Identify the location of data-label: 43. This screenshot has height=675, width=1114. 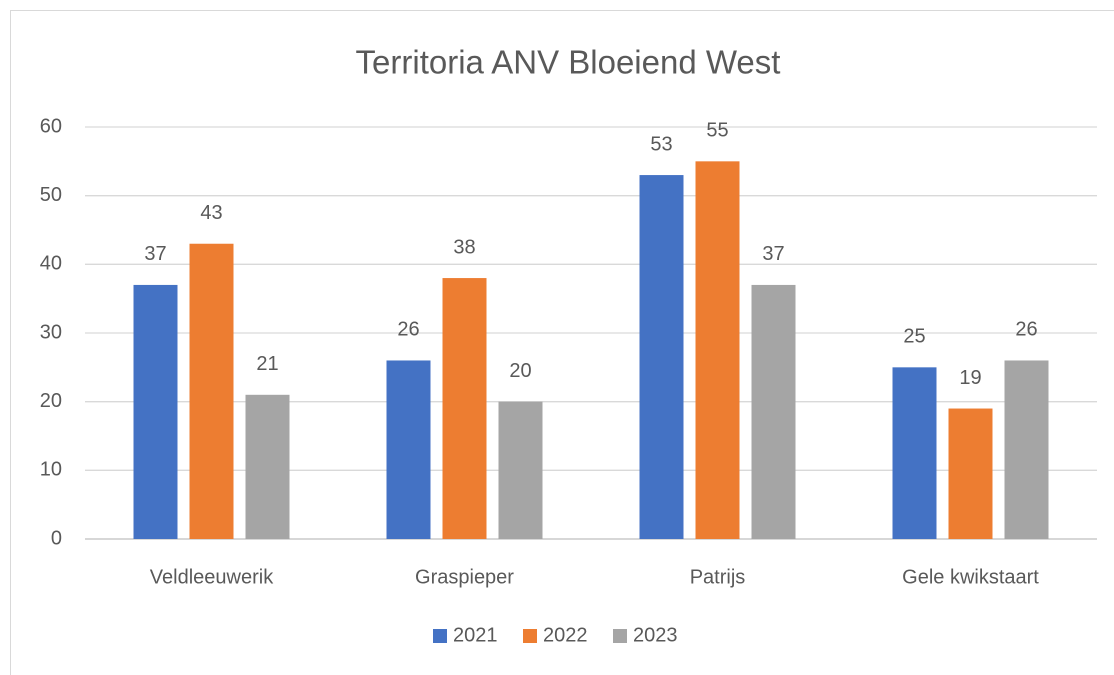
(211, 213).